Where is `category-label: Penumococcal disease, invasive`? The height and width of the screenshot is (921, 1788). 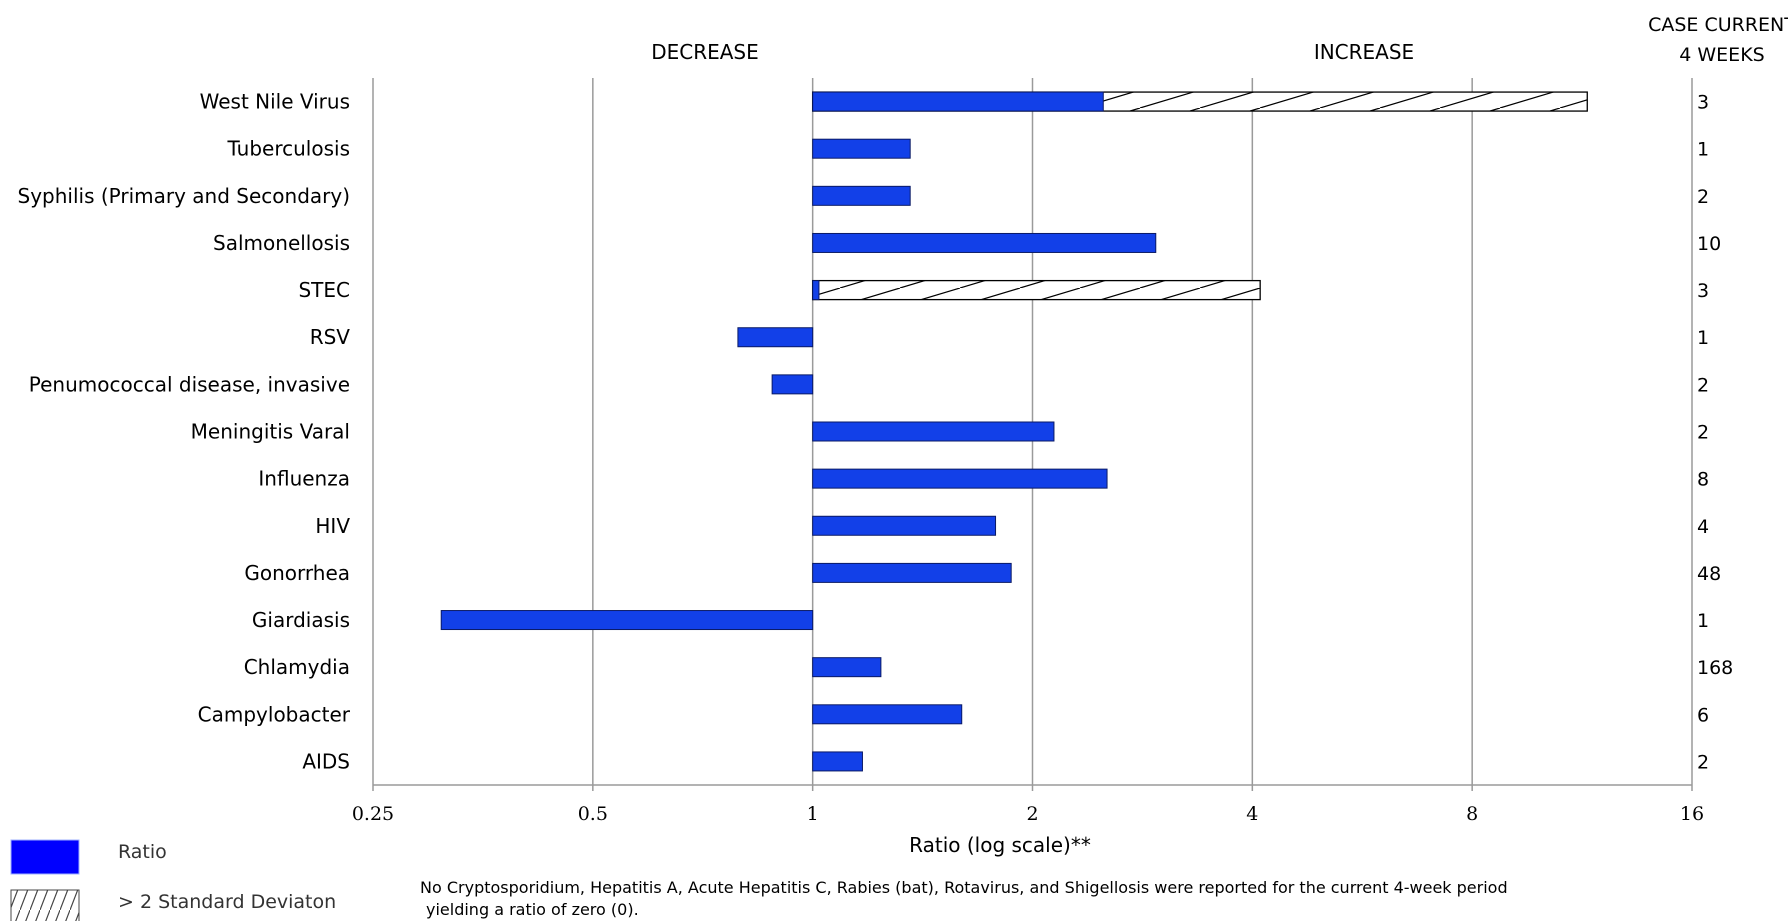 category-label: Penumococcal disease, invasive is located at coordinates (189, 384).